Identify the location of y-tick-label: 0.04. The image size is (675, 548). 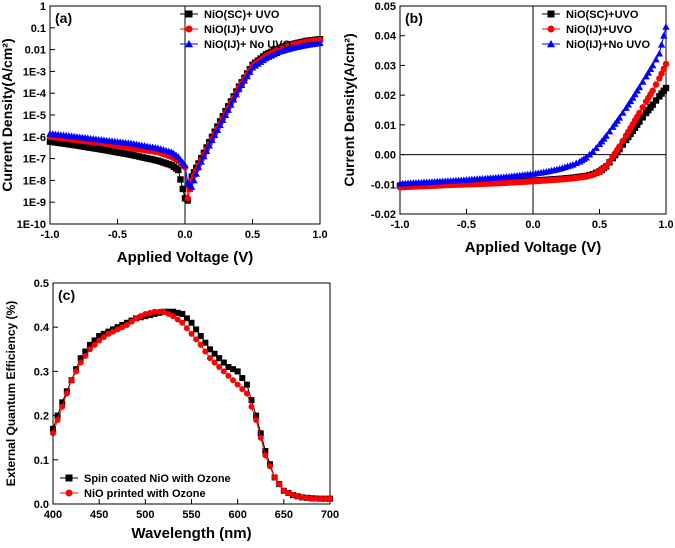
(386, 37).